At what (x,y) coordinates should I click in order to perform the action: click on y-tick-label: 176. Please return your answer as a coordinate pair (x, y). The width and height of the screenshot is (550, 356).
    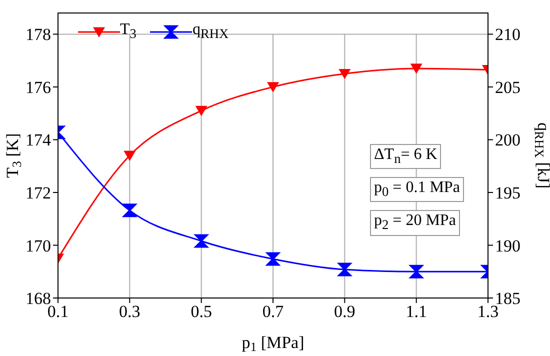
    Looking at the image, I should click on (38, 87).